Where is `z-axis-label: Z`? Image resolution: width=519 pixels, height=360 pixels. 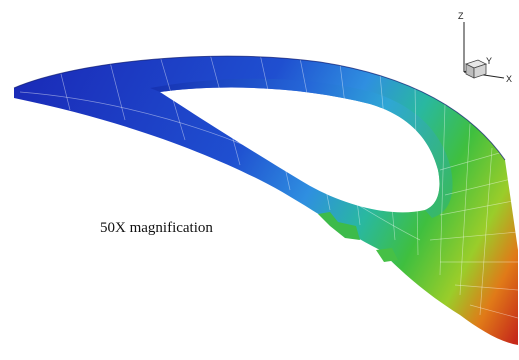 z-axis-label: Z is located at coordinates (461, 16).